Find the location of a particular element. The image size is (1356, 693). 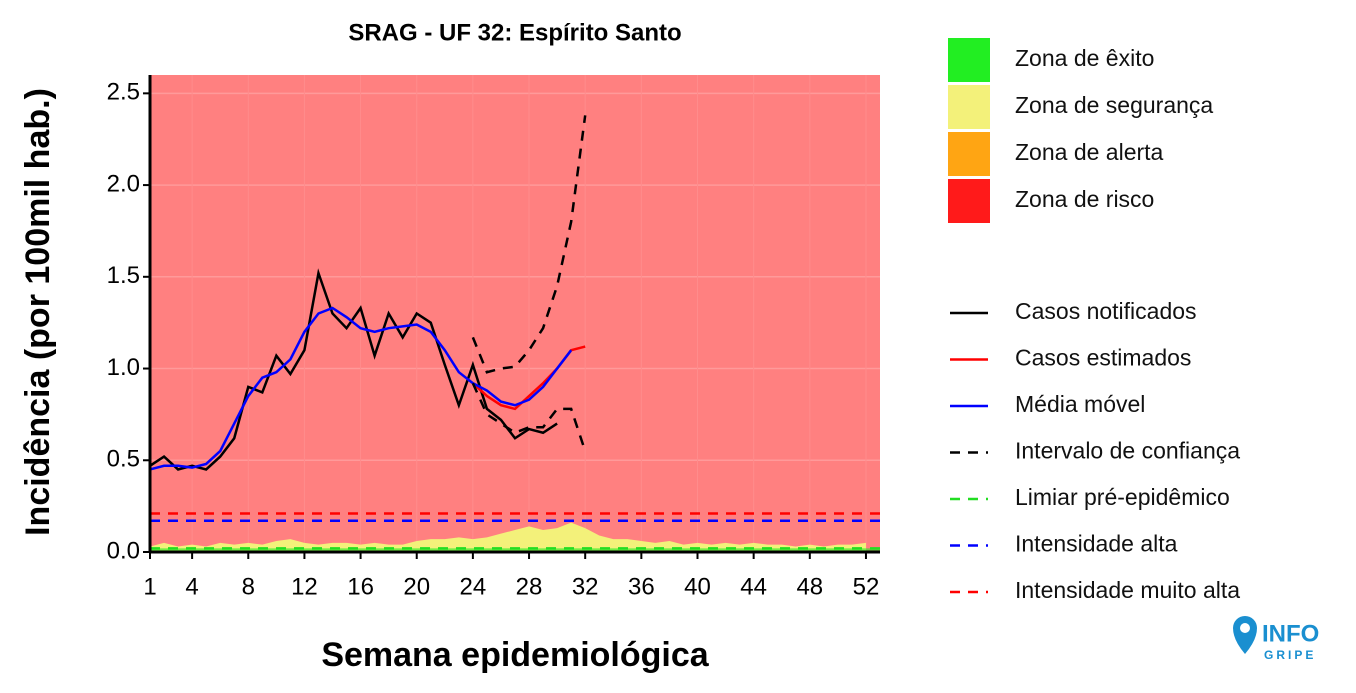

x-tick-label: 24 is located at coordinates (473, 586).